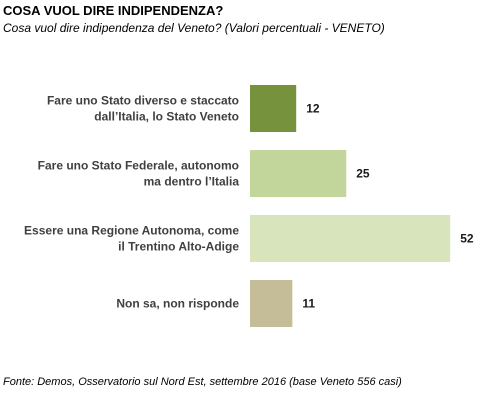  I want to click on category-label-1-line-1: Fare uno Stato diverso e staccato, so click(143, 101).